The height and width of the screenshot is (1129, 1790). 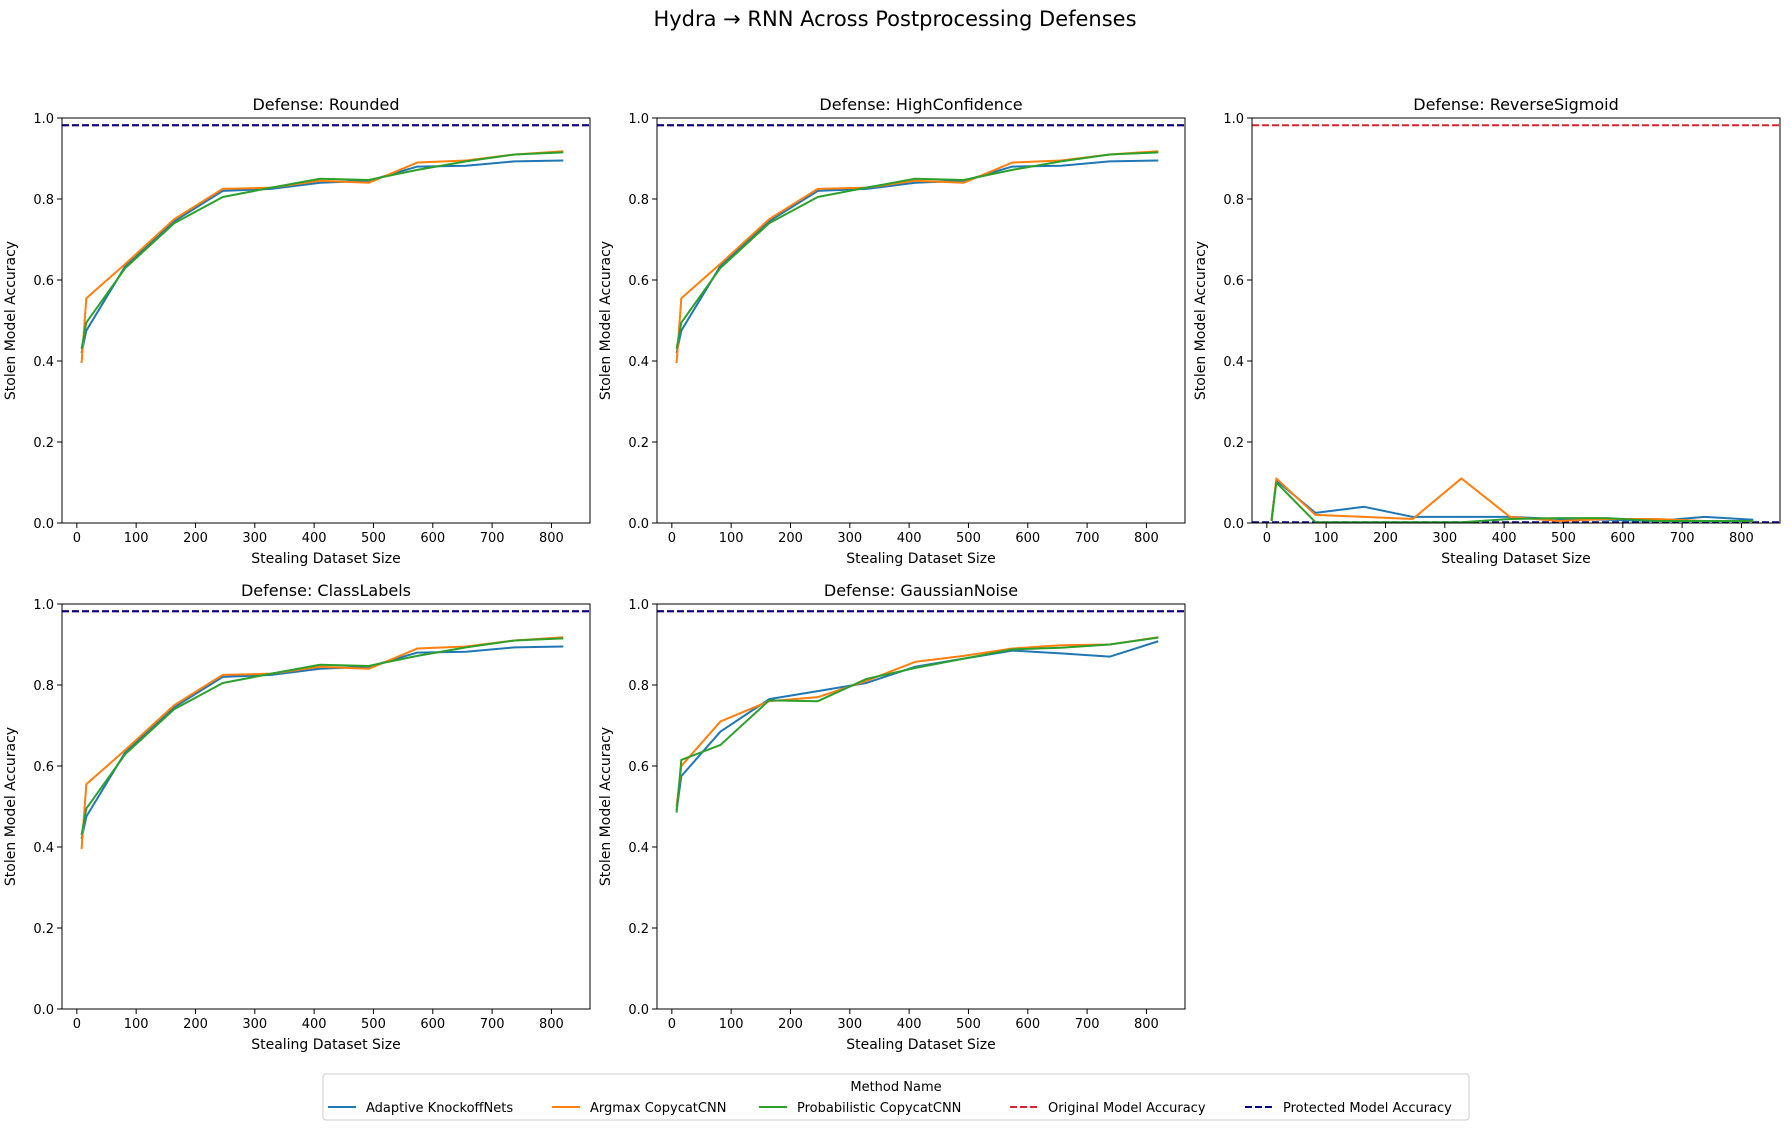 I want to click on panel-title: Defense: Rounded, so click(x=325, y=104).